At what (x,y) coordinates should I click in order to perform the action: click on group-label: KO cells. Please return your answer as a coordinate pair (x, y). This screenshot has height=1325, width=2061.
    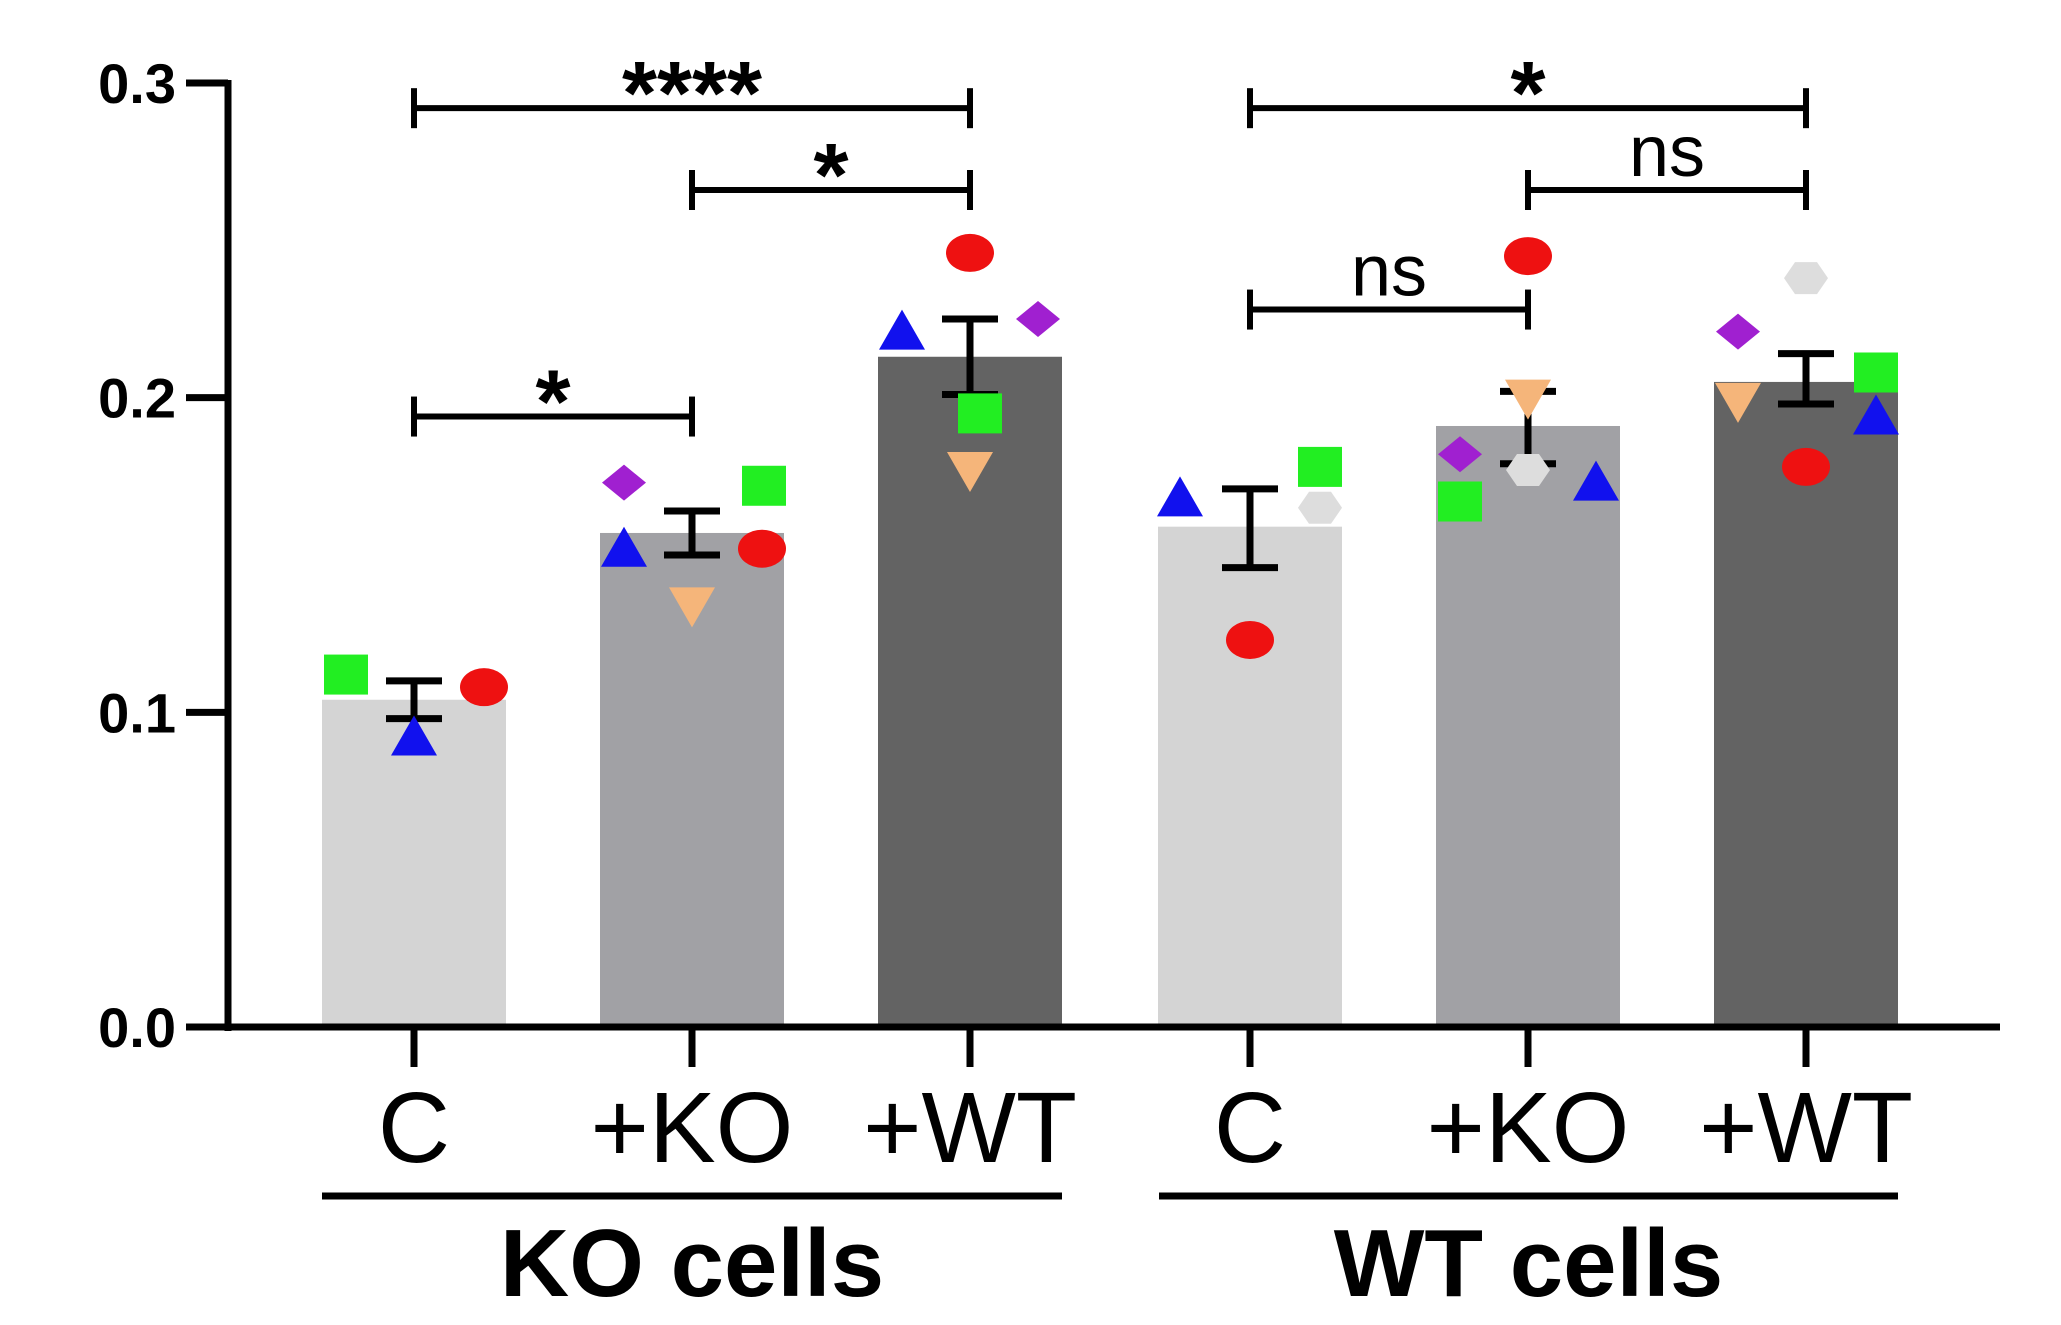
    Looking at the image, I should click on (692, 1263).